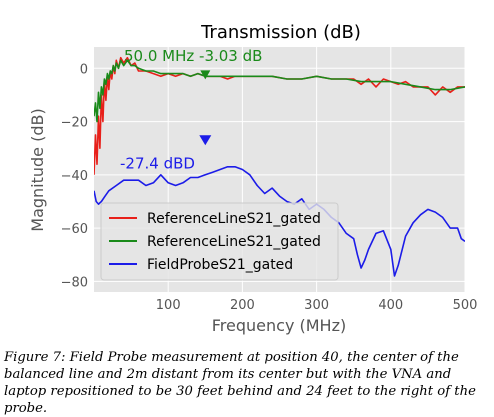 This screenshot has width=494, height=417. I want to click on y-axis-label: Magnitude (dB), so click(37, 169).